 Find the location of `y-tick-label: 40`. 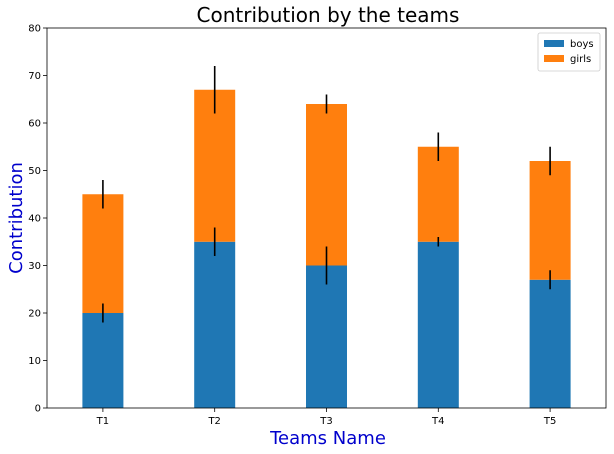

y-tick-label: 40 is located at coordinates (34, 219).